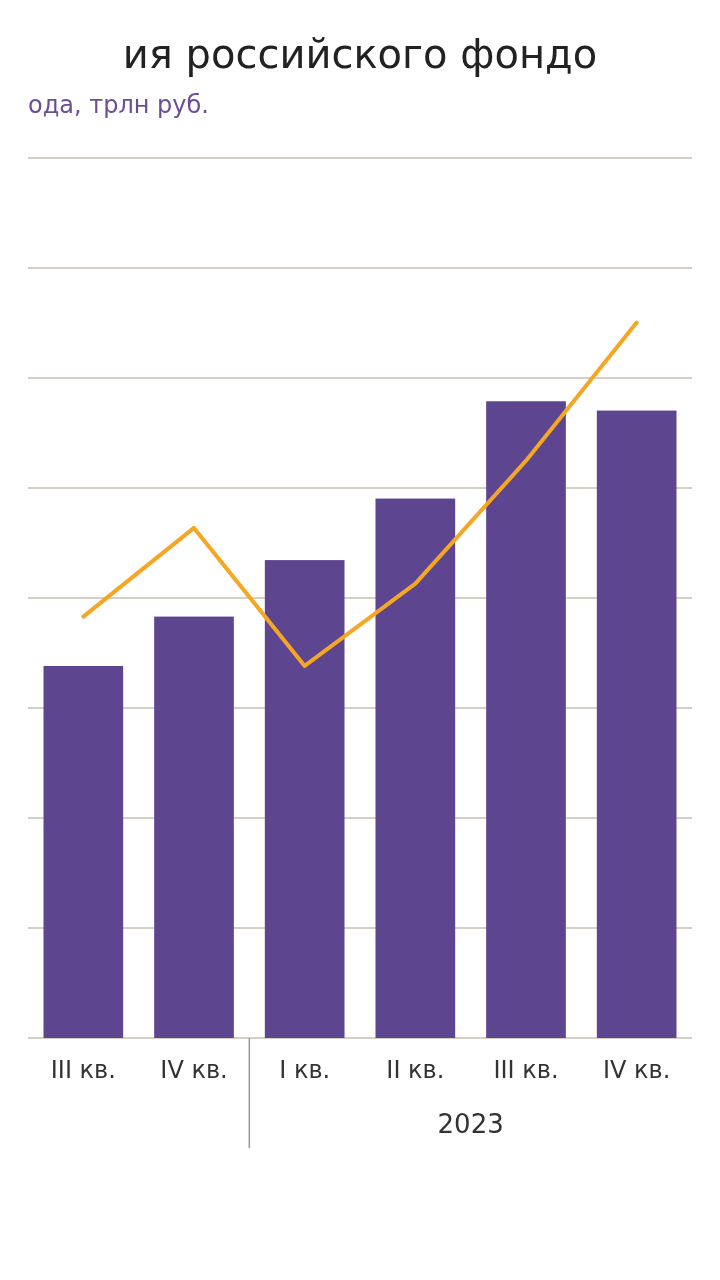  I want to click on chart-title: ия российского фондо, so click(360, 54).